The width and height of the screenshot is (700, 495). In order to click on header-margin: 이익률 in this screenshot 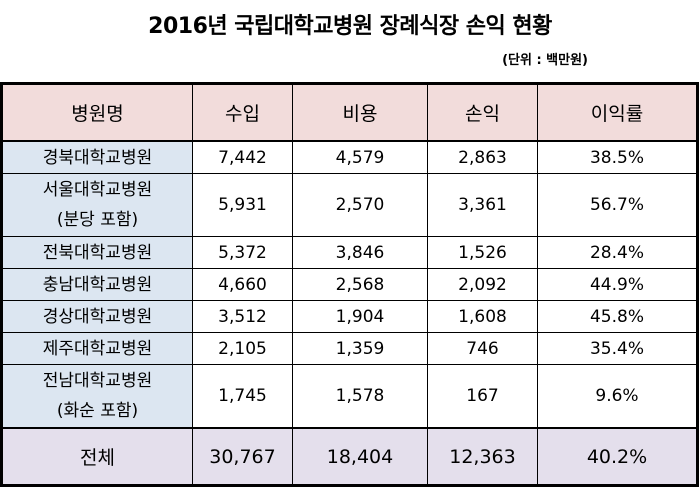, I will do `click(617, 113)`.